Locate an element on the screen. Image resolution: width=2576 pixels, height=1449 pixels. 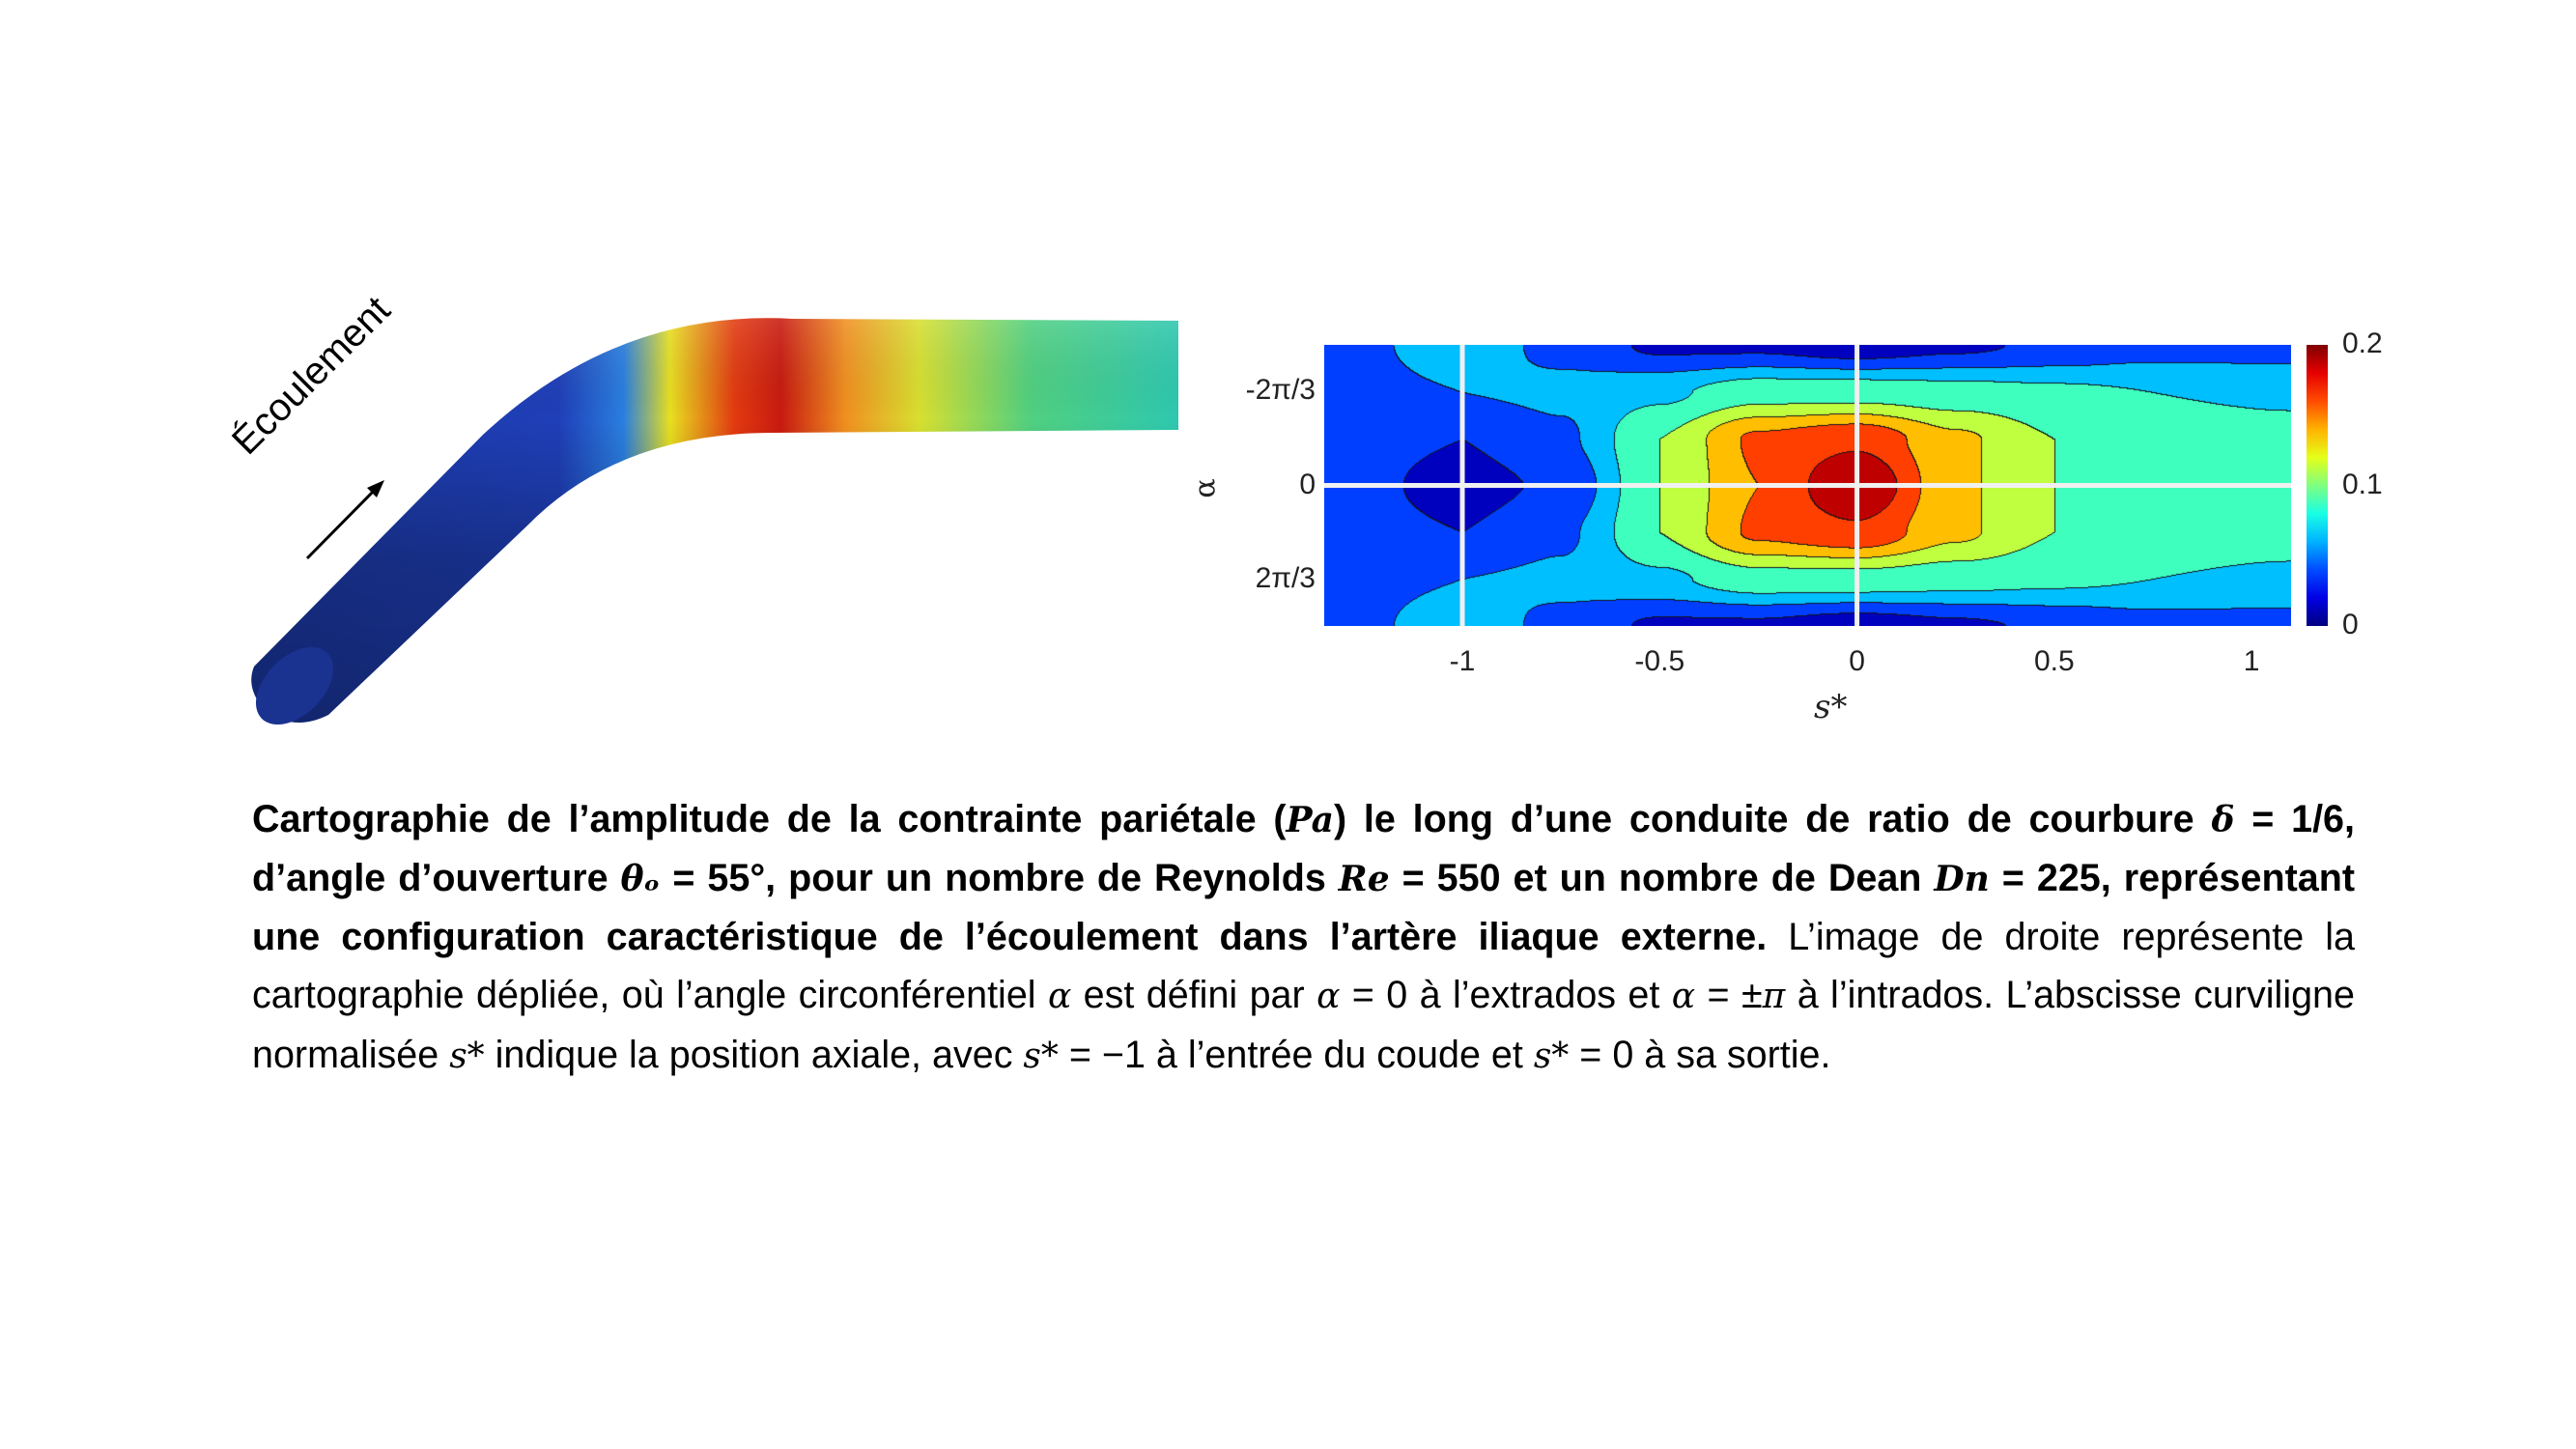
caption-symbol: Dn is located at coordinates (1962, 879).